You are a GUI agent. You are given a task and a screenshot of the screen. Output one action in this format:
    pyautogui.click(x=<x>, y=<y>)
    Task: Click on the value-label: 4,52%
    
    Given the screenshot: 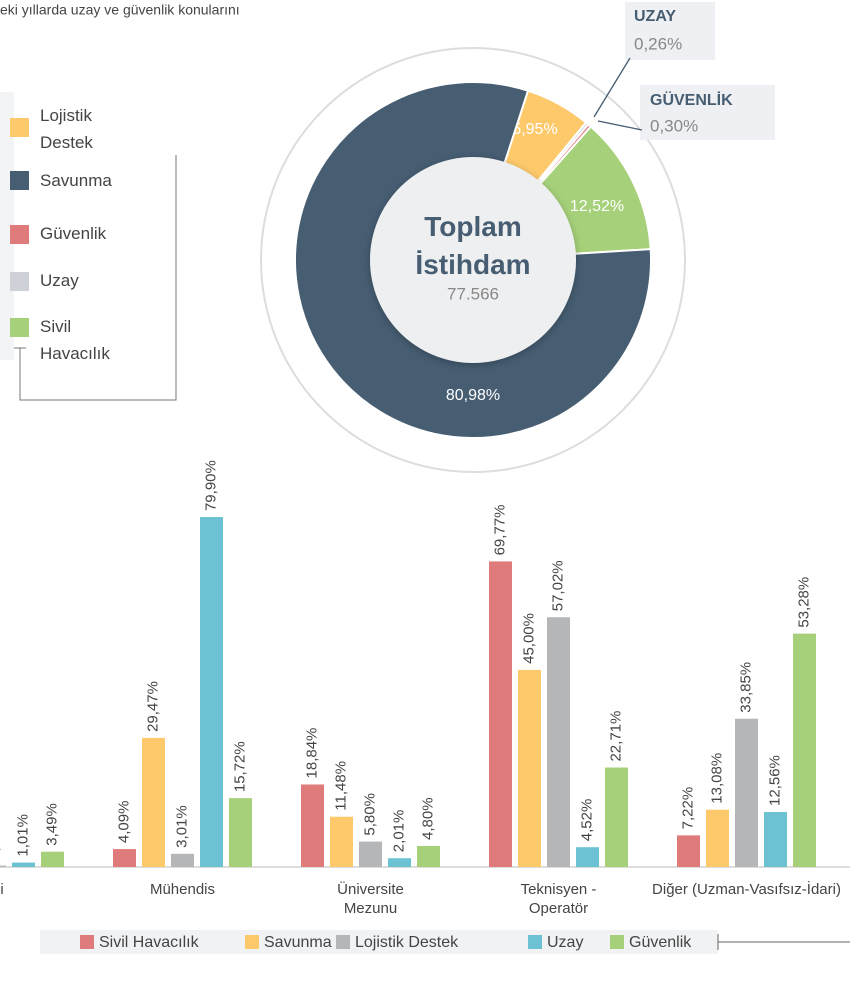 What is the action you would take?
    pyautogui.click(x=586, y=820)
    